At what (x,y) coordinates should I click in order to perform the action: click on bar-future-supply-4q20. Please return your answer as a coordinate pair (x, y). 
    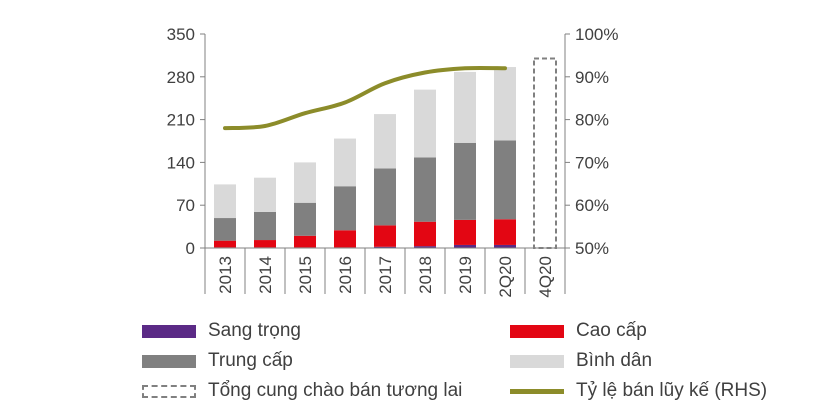
    Looking at the image, I should click on (545, 153).